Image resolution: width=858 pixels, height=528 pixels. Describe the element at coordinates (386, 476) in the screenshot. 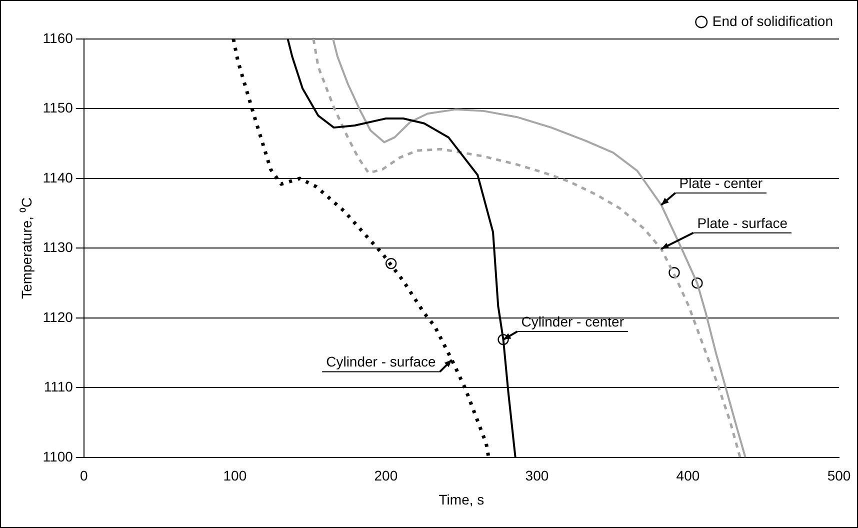

I see `x-tick-label: 200` at that location.